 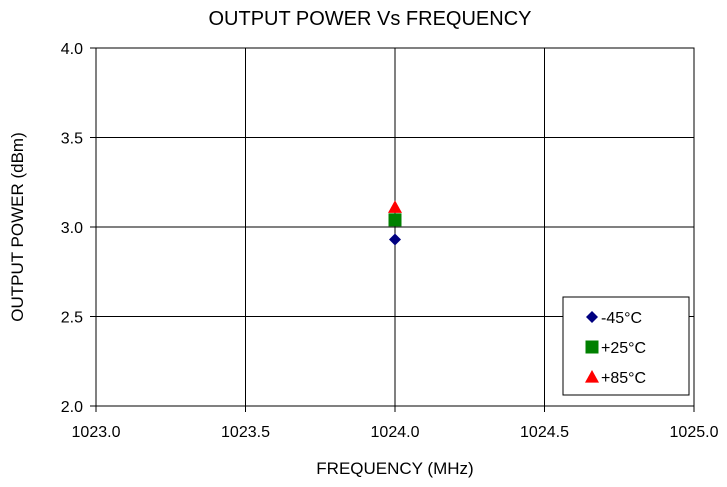 I want to click on legend-label: -45°C, so click(x=621, y=318).